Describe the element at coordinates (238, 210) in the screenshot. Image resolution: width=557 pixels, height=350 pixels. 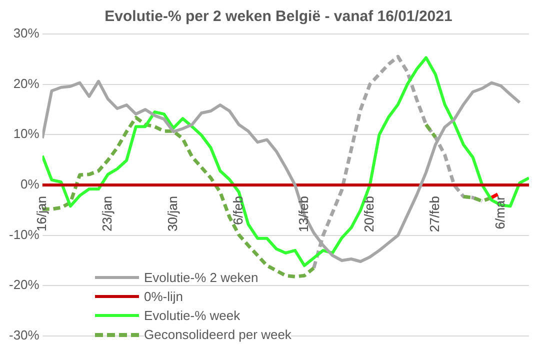
I see `x-tick-label: 6/feb` at that location.